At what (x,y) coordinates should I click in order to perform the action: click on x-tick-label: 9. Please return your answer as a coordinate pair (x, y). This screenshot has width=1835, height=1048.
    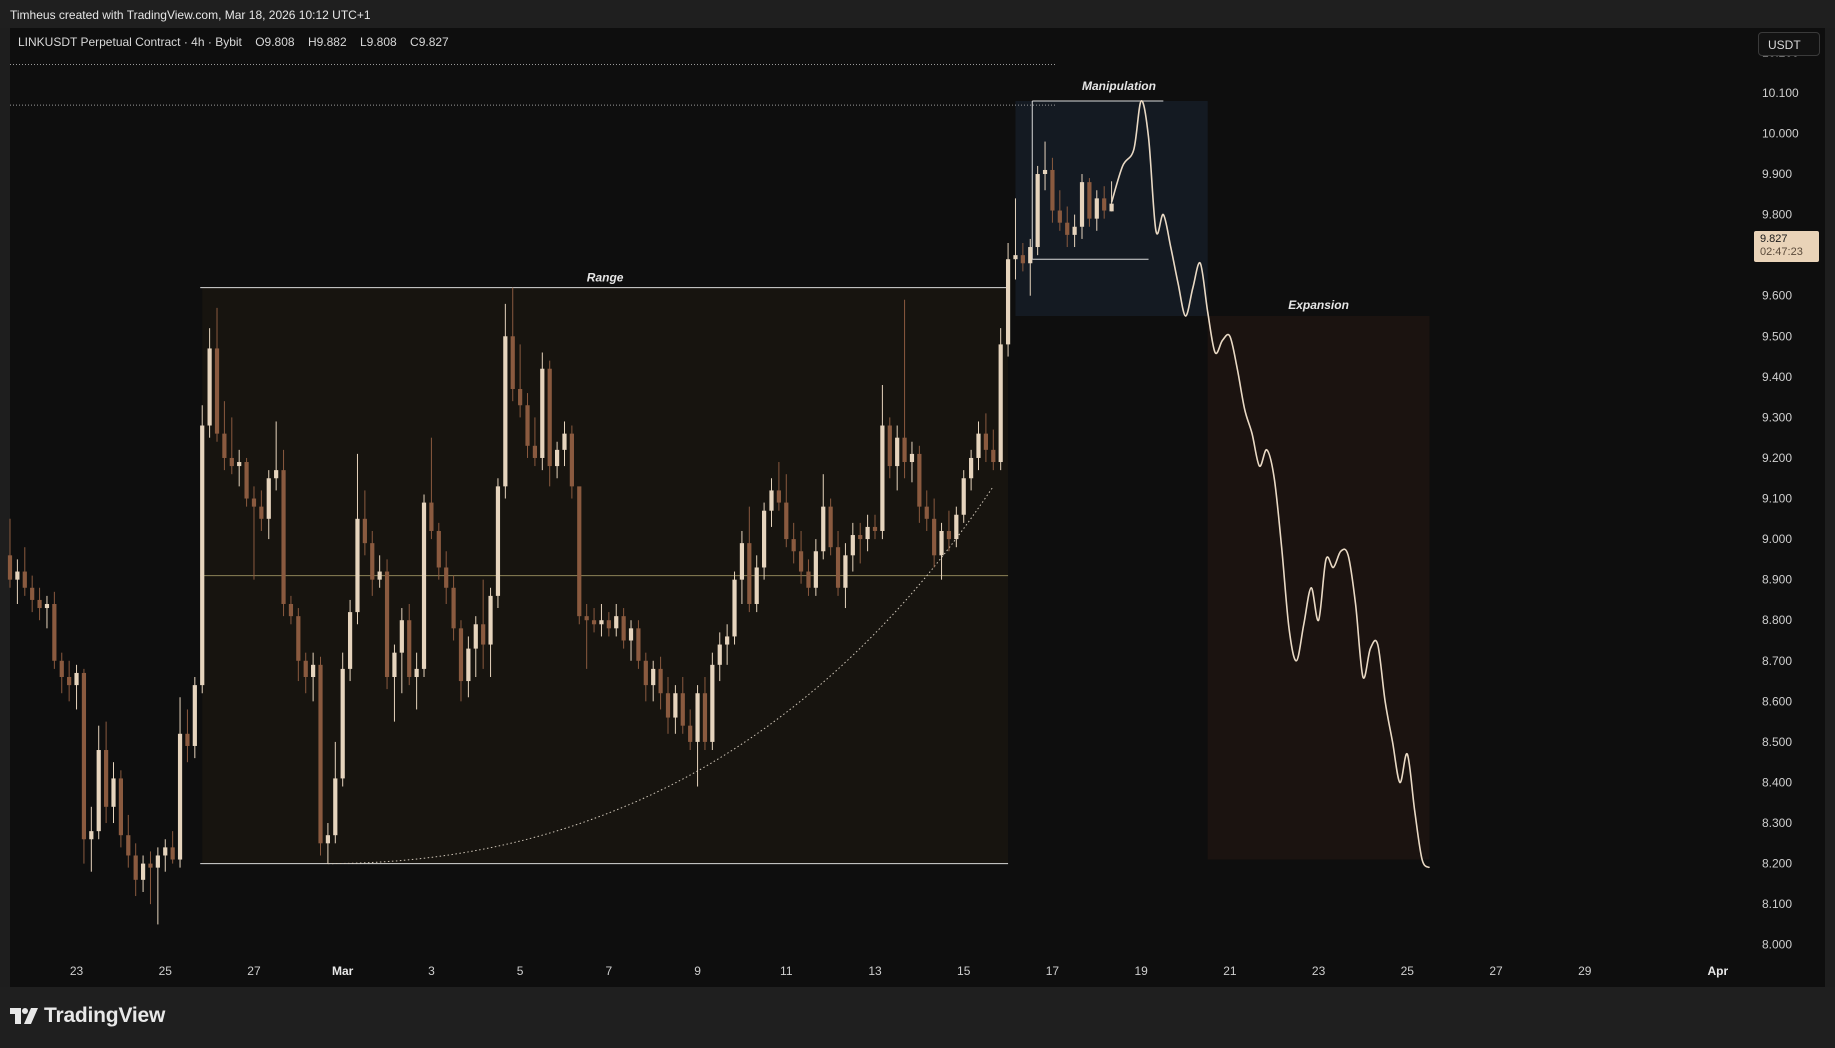
    Looking at the image, I should click on (697, 971).